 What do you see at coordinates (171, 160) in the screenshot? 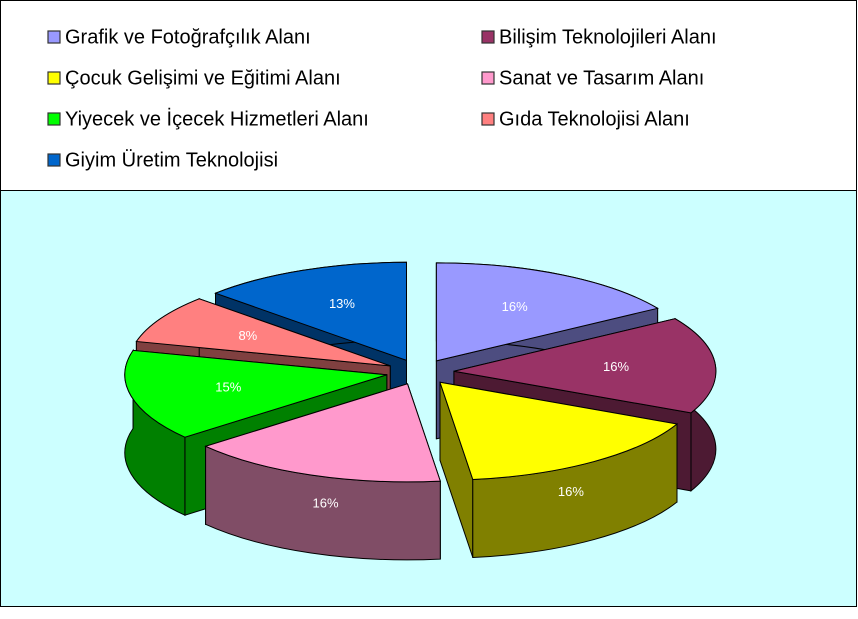
I see `legend-label: Giyim Üretim Teknolojisi` at bounding box center [171, 160].